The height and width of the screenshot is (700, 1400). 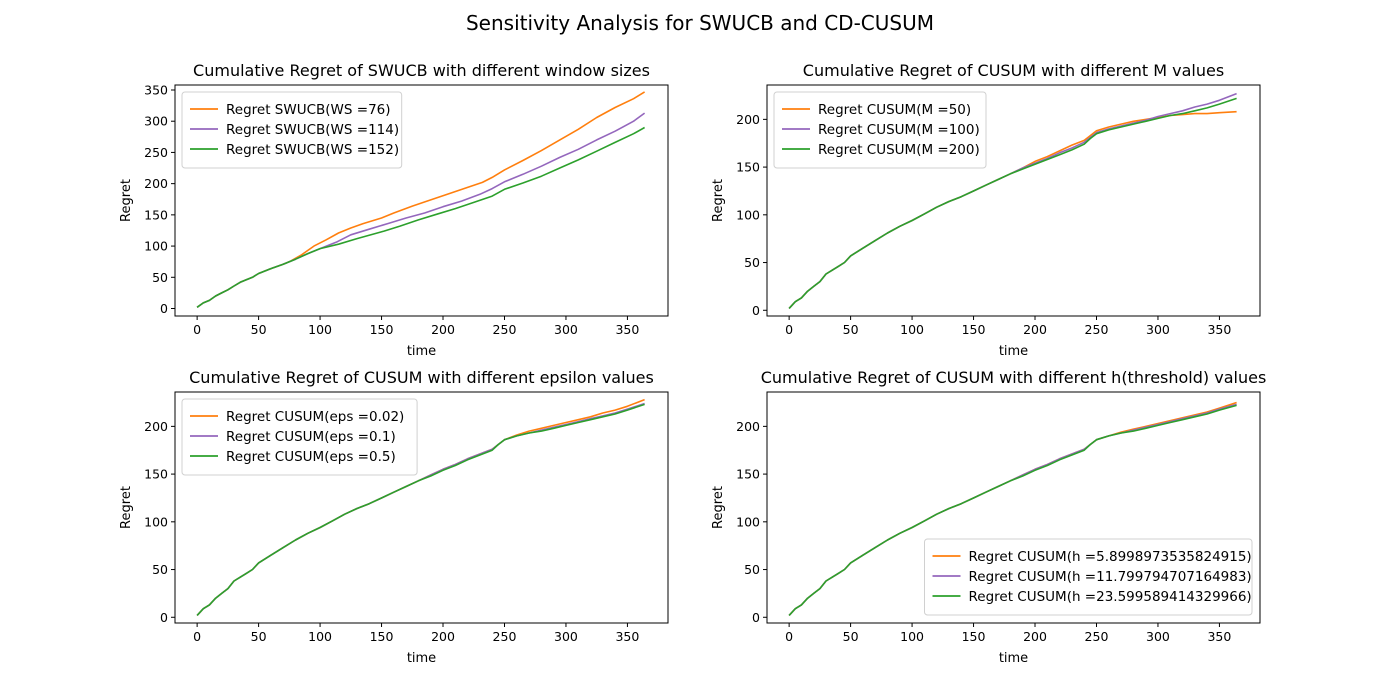 I want to click on chart-4-y-tick-label: 150, so click(x=748, y=474).